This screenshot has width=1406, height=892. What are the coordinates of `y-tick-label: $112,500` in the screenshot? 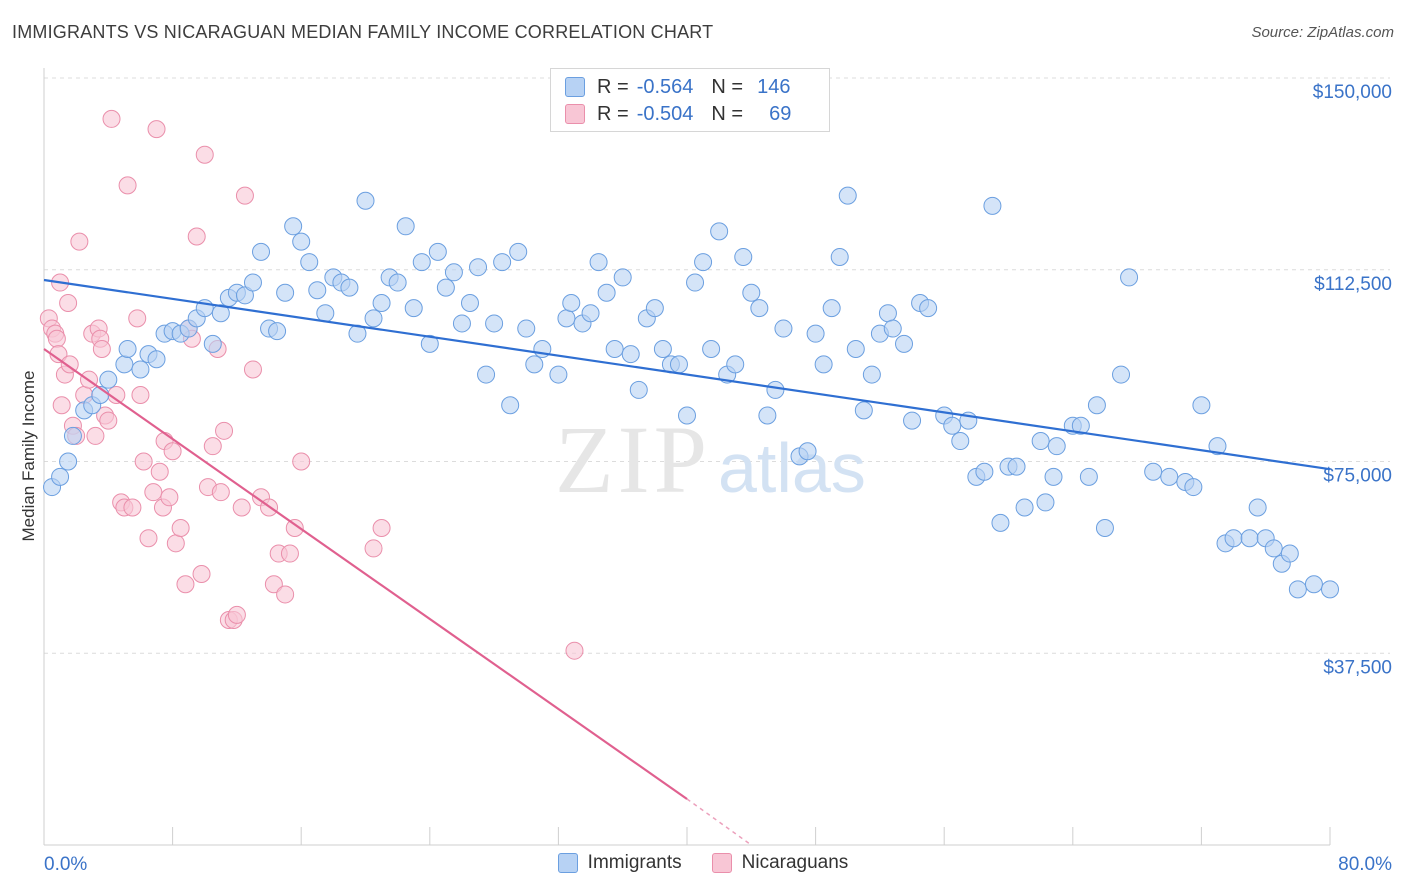 It's located at (1353, 284).